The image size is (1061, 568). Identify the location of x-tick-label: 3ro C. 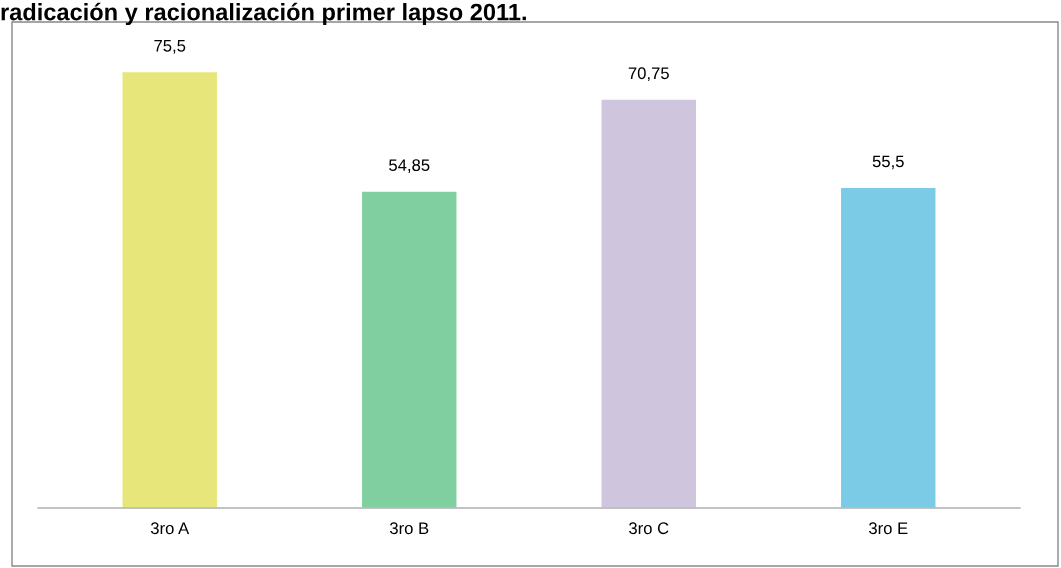
(649, 528).